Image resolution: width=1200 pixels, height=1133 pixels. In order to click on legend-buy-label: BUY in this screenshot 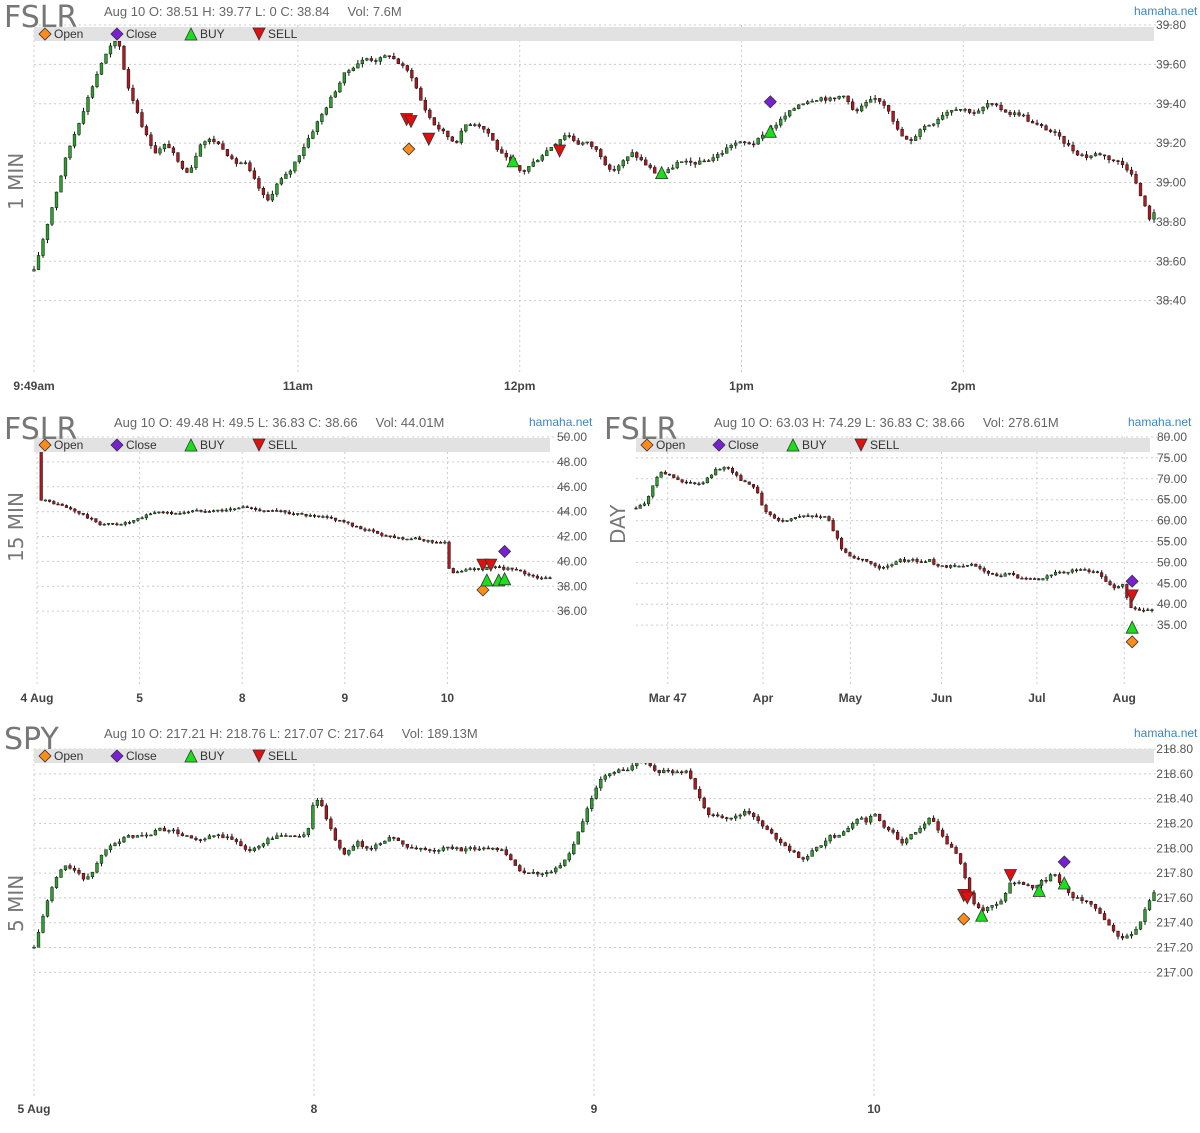, I will do `click(212, 445)`.